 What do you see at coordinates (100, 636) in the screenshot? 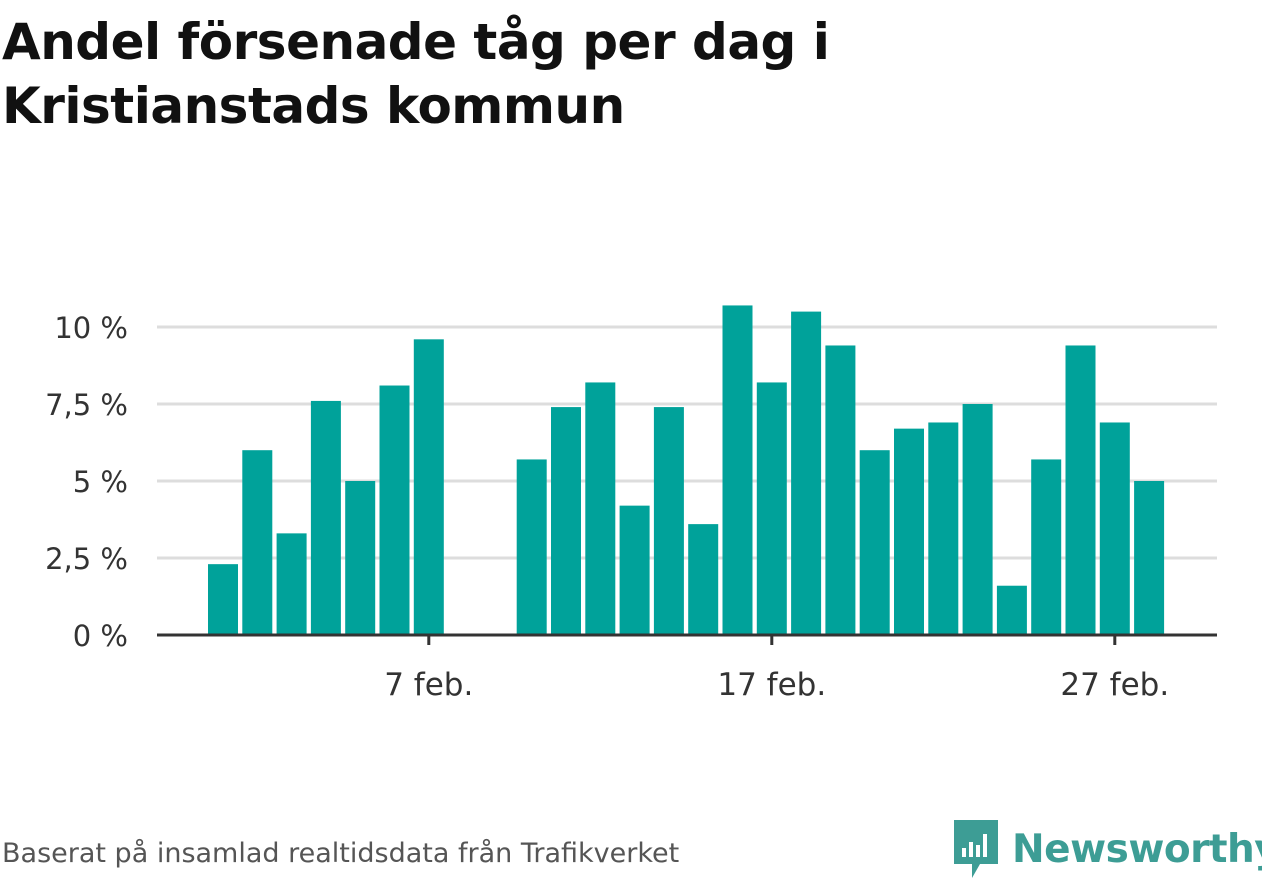
I see `y-tick-label: 0 %` at bounding box center [100, 636].